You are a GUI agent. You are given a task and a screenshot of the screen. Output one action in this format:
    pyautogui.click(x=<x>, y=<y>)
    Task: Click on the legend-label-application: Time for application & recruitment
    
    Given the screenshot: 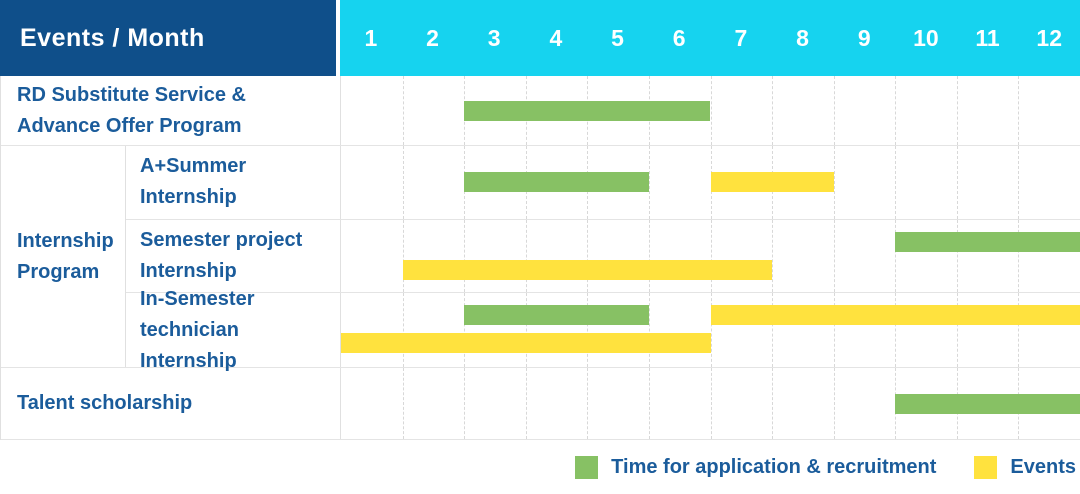 What is the action you would take?
    pyautogui.click(x=774, y=466)
    